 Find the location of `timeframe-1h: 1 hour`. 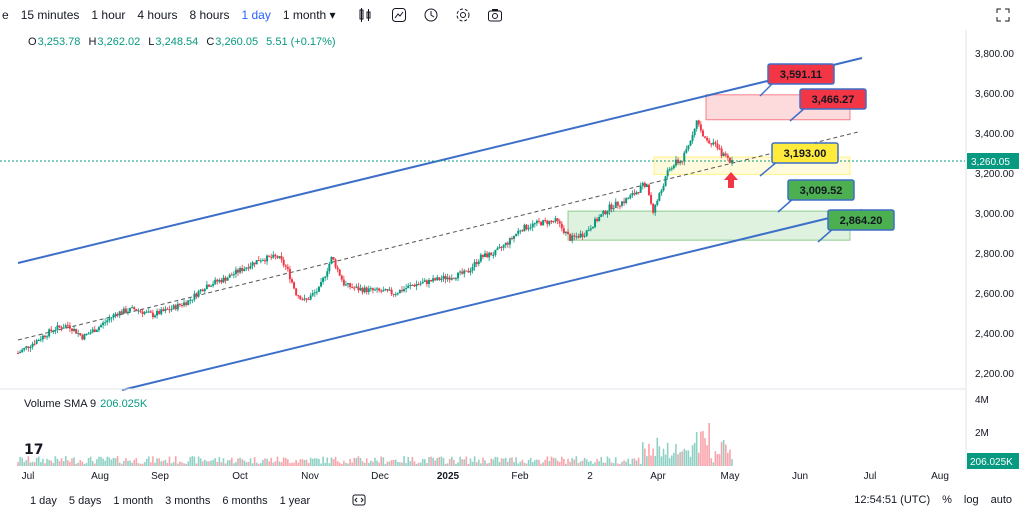

timeframe-1h: 1 hour is located at coordinates (108, 15).